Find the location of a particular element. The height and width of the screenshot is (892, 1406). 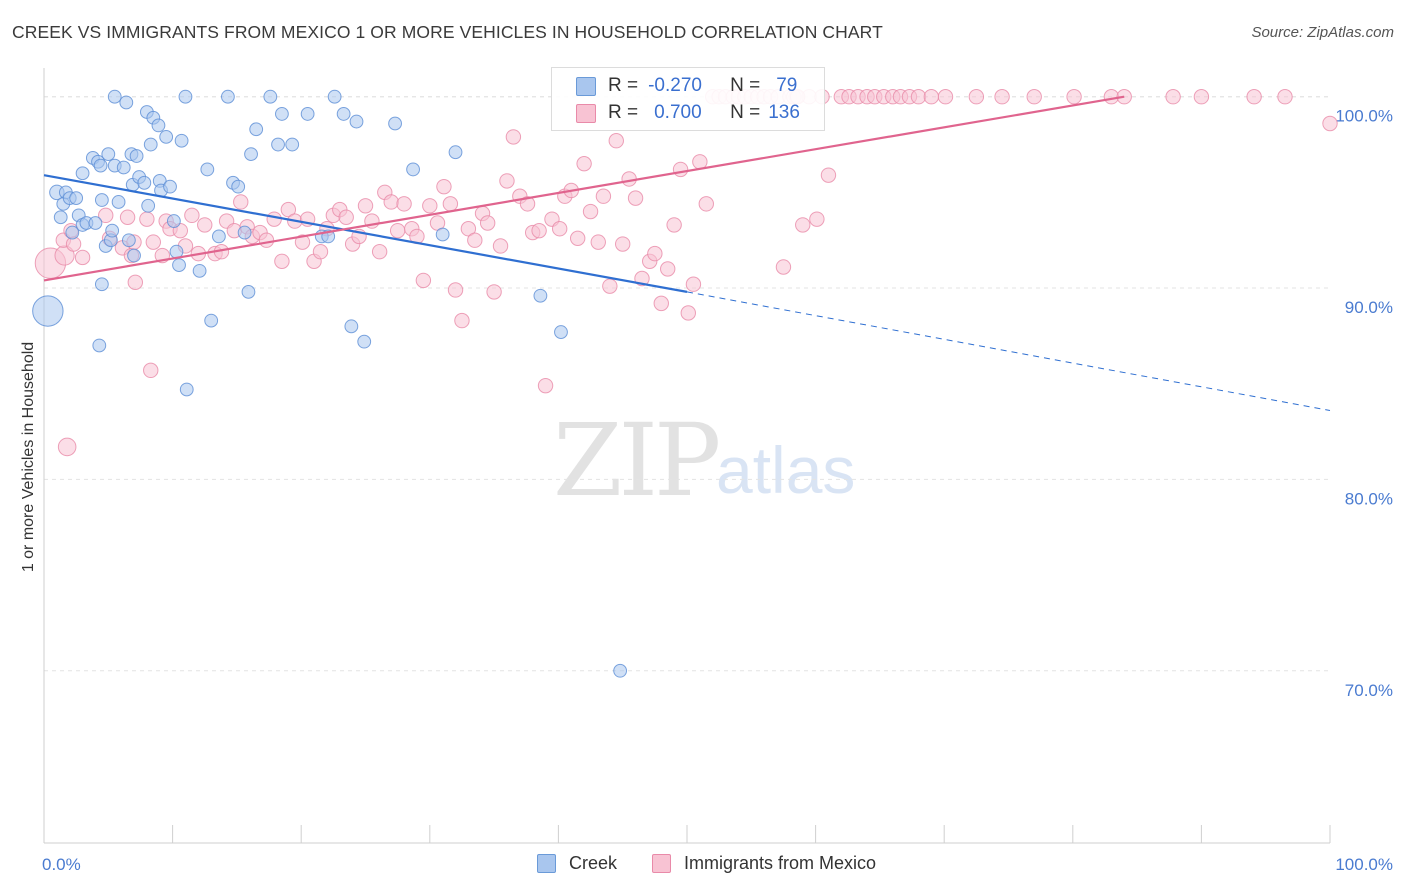

legend-creek-label: Creek is located at coordinates (593, 863).